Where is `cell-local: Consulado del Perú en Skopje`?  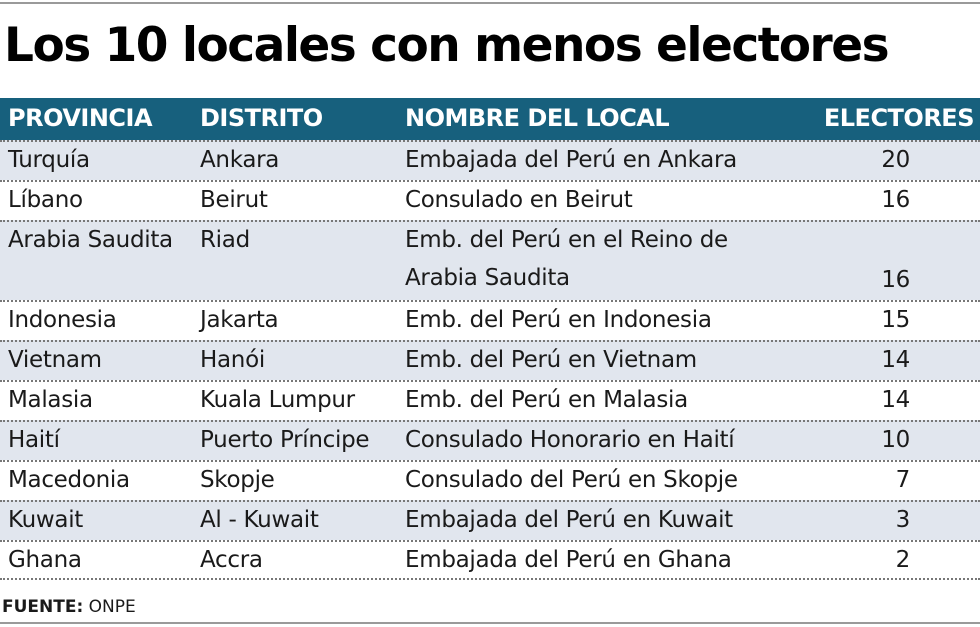
cell-local: Consulado del Perú en Skopje is located at coordinates (571, 480).